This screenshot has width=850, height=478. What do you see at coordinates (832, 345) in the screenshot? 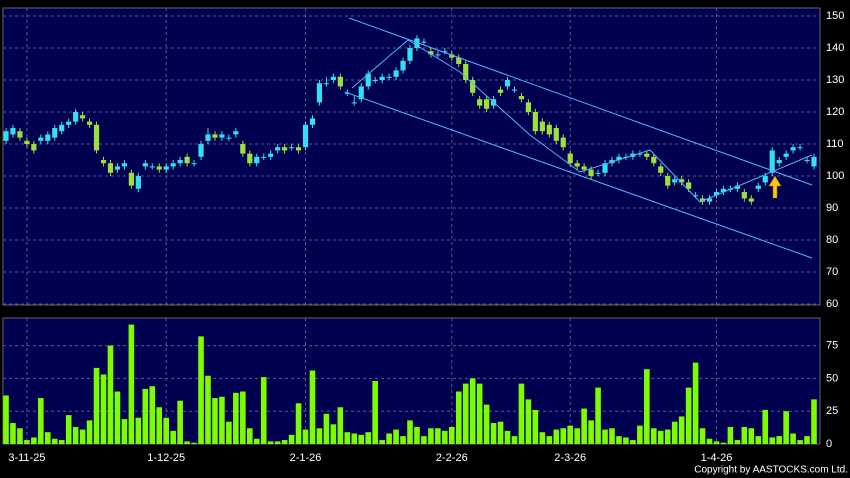
I see `volume-tick-label: 75` at bounding box center [832, 345].